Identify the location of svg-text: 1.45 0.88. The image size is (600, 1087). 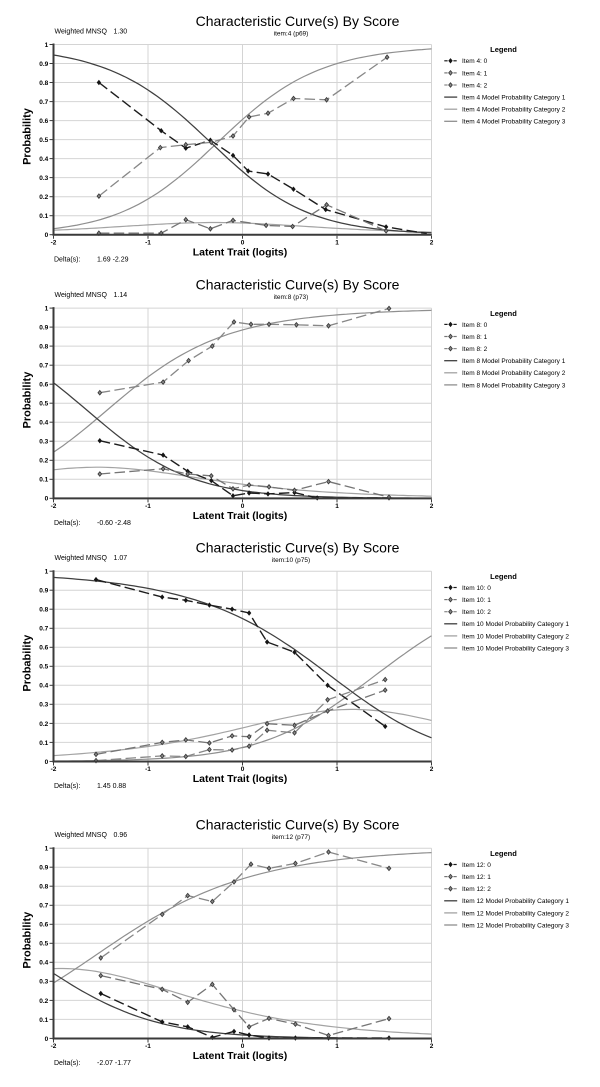
(111, 786).